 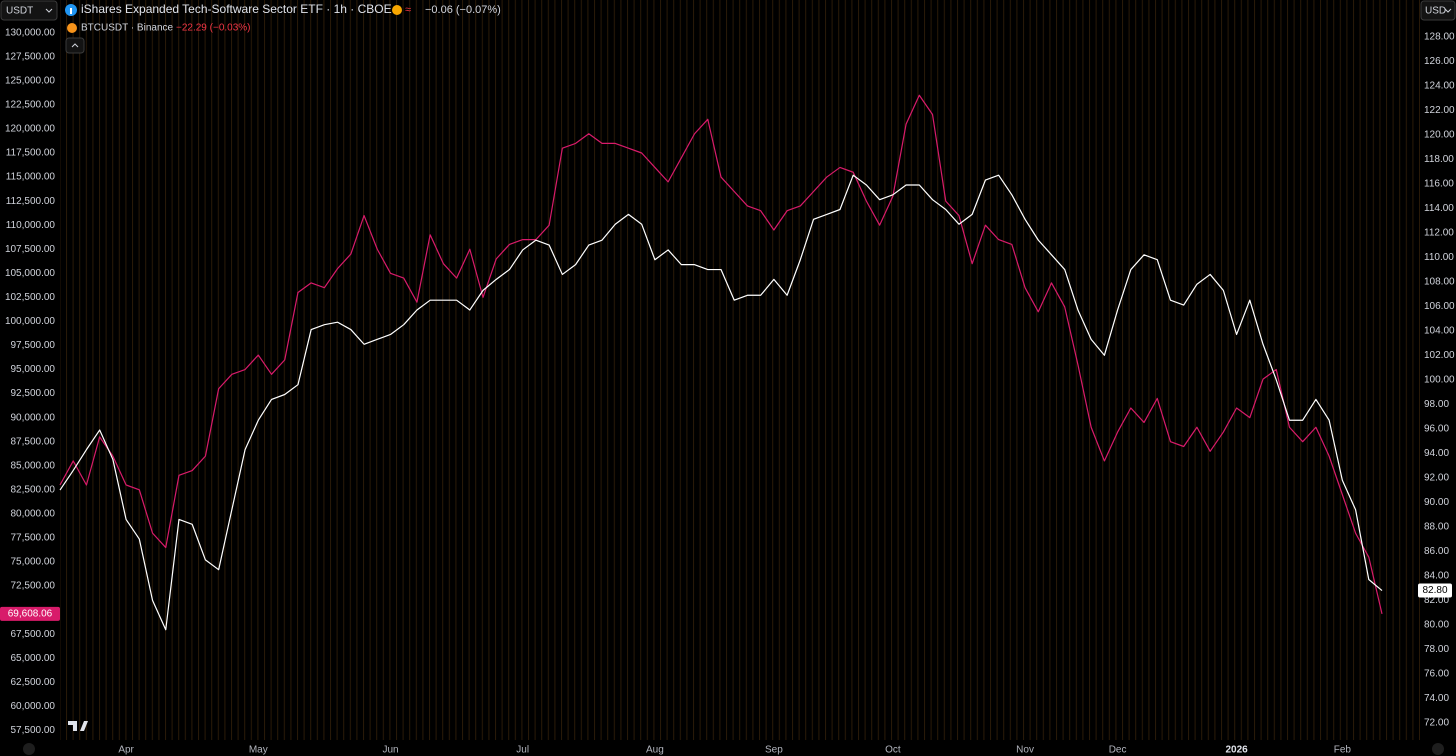 I want to click on y2-tick-label: 120.00, so click(x=1439, y=134).